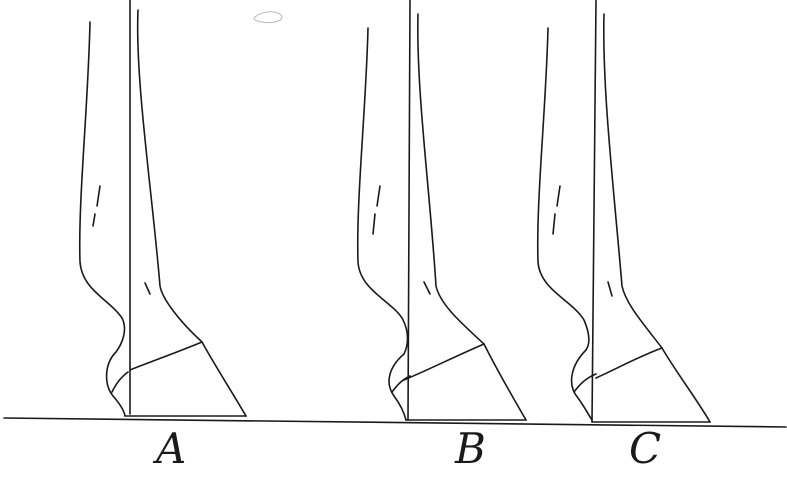 The width and height of the screenshot is (787, 491). What do you see at coordinates (585, 383) in the screenshot?
I see `leg-c-heel-line` at bounding box center [585, 383].